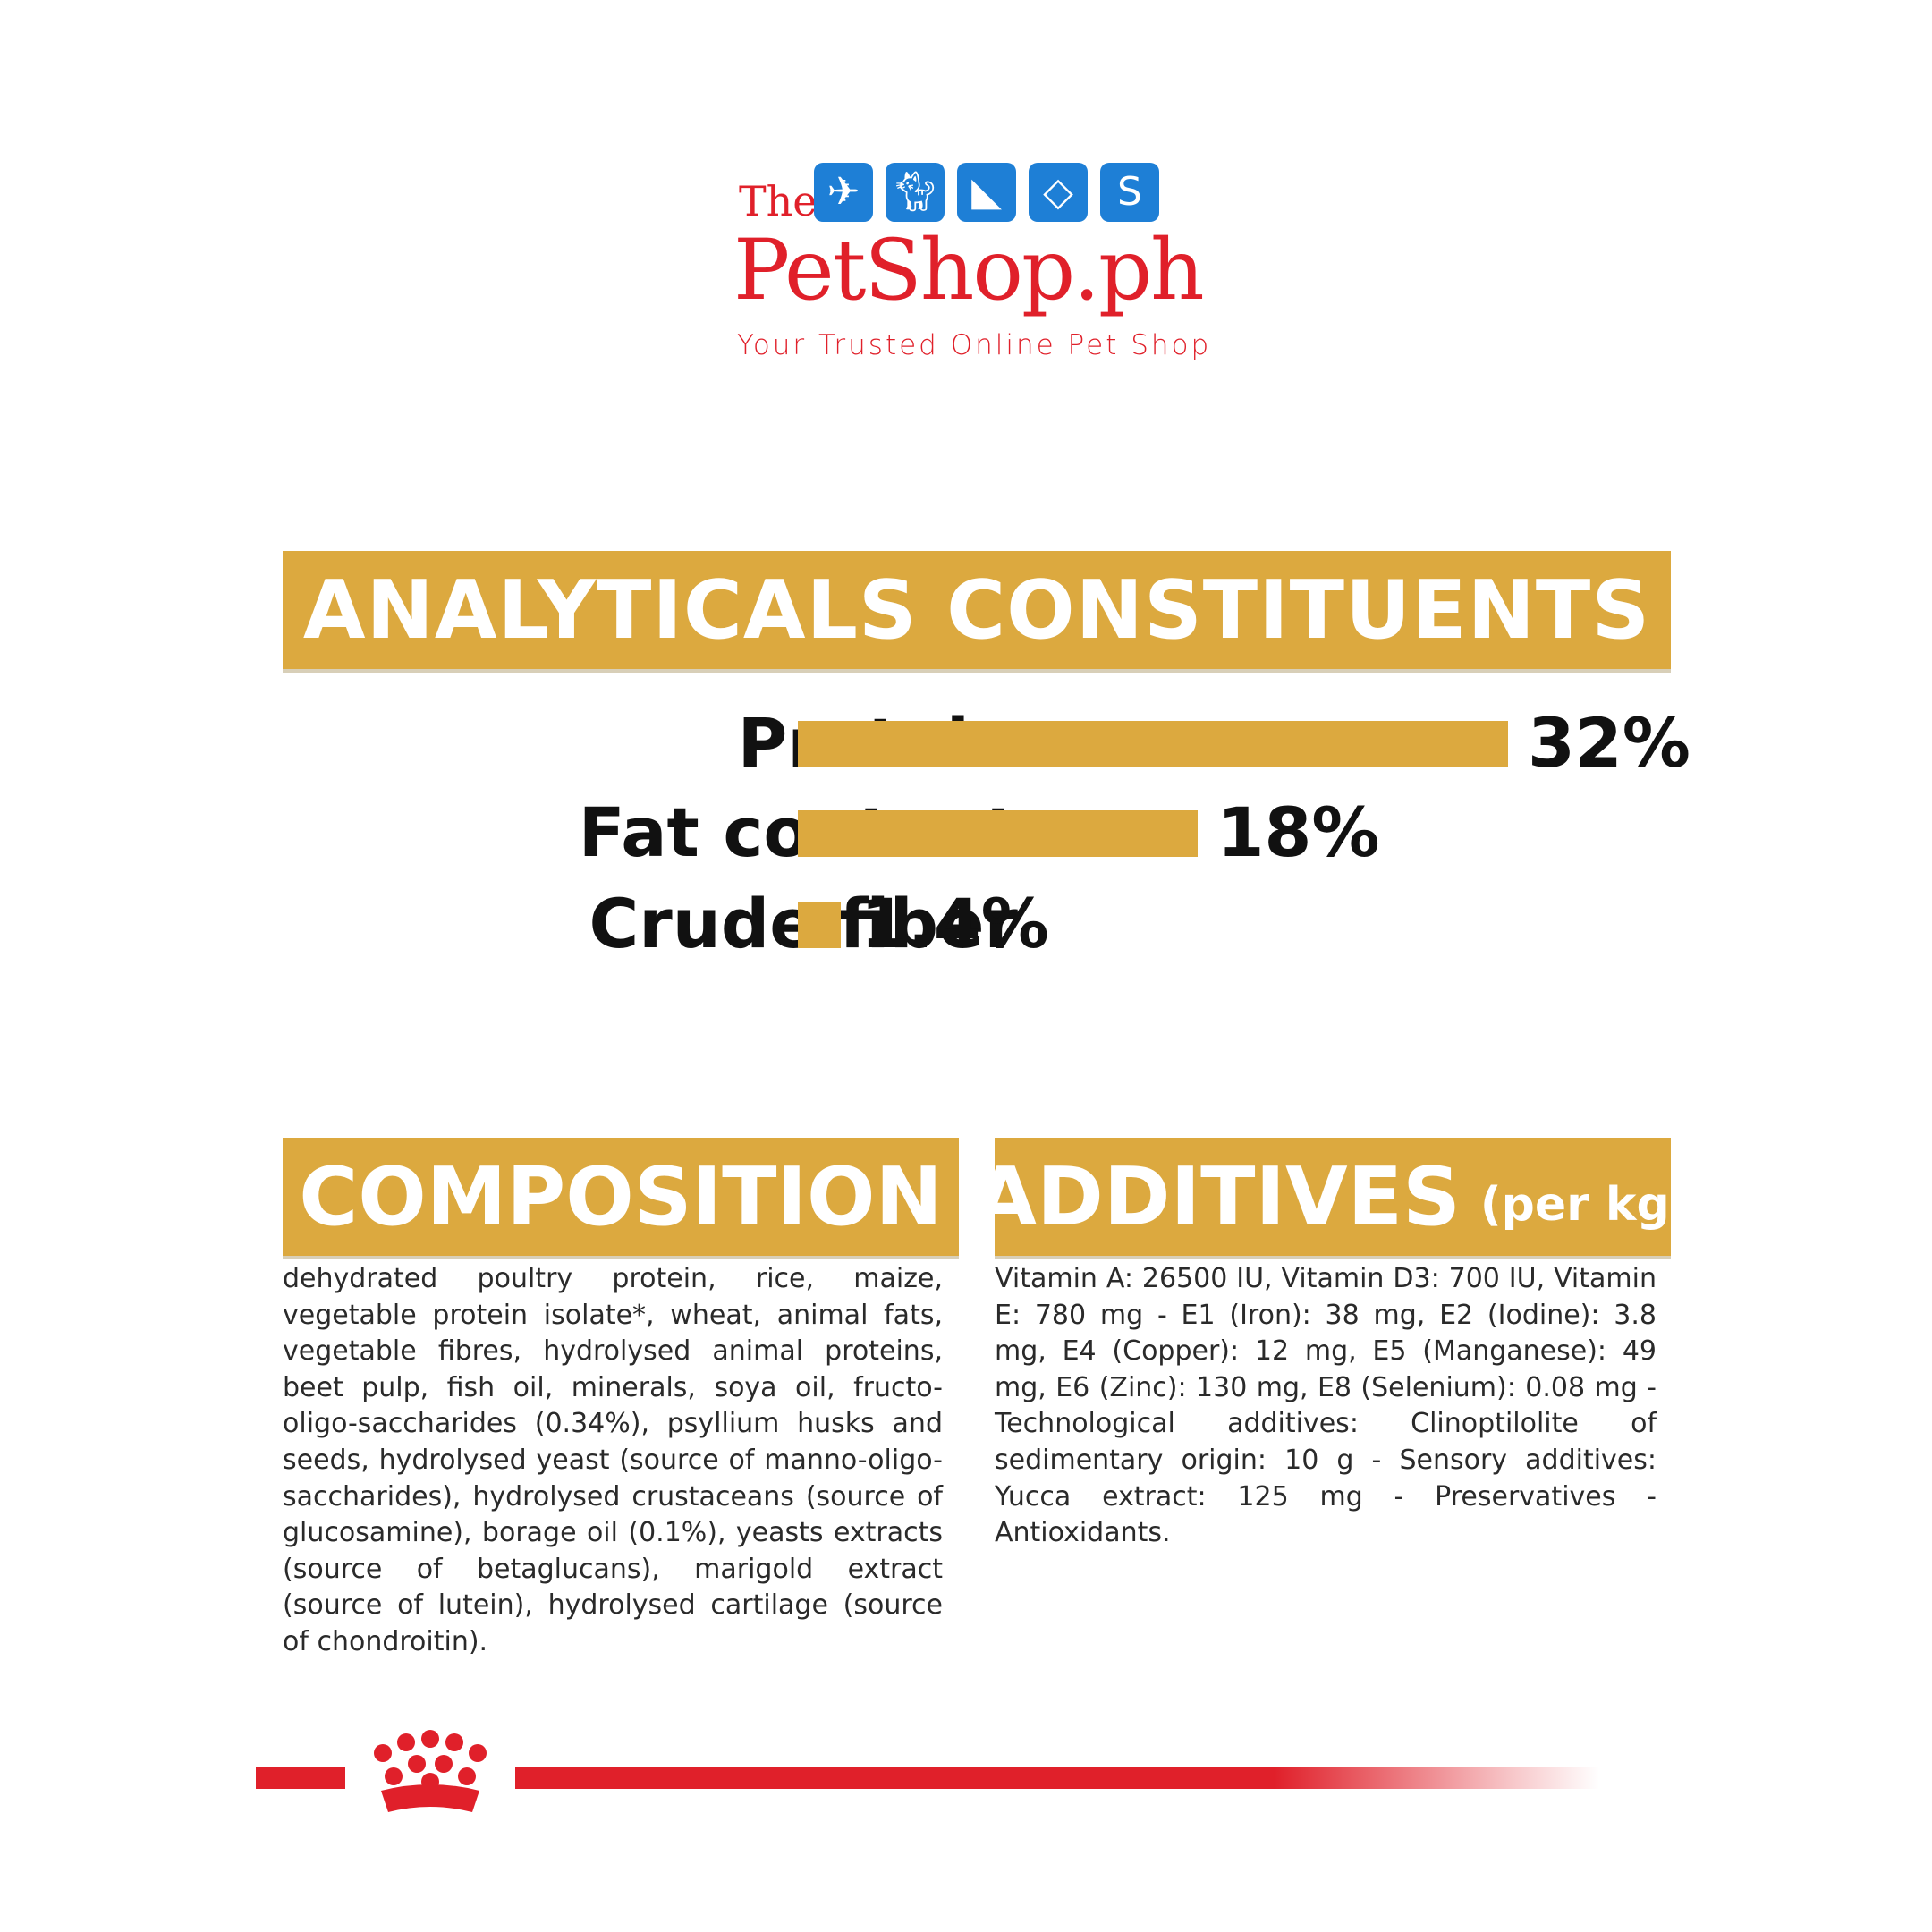 This screenshot has height=1932, width=1932. Describe the element at coordinates (1585, 1205) in the screenshot. I see `additives-subtitle: (per kg)` at that location.